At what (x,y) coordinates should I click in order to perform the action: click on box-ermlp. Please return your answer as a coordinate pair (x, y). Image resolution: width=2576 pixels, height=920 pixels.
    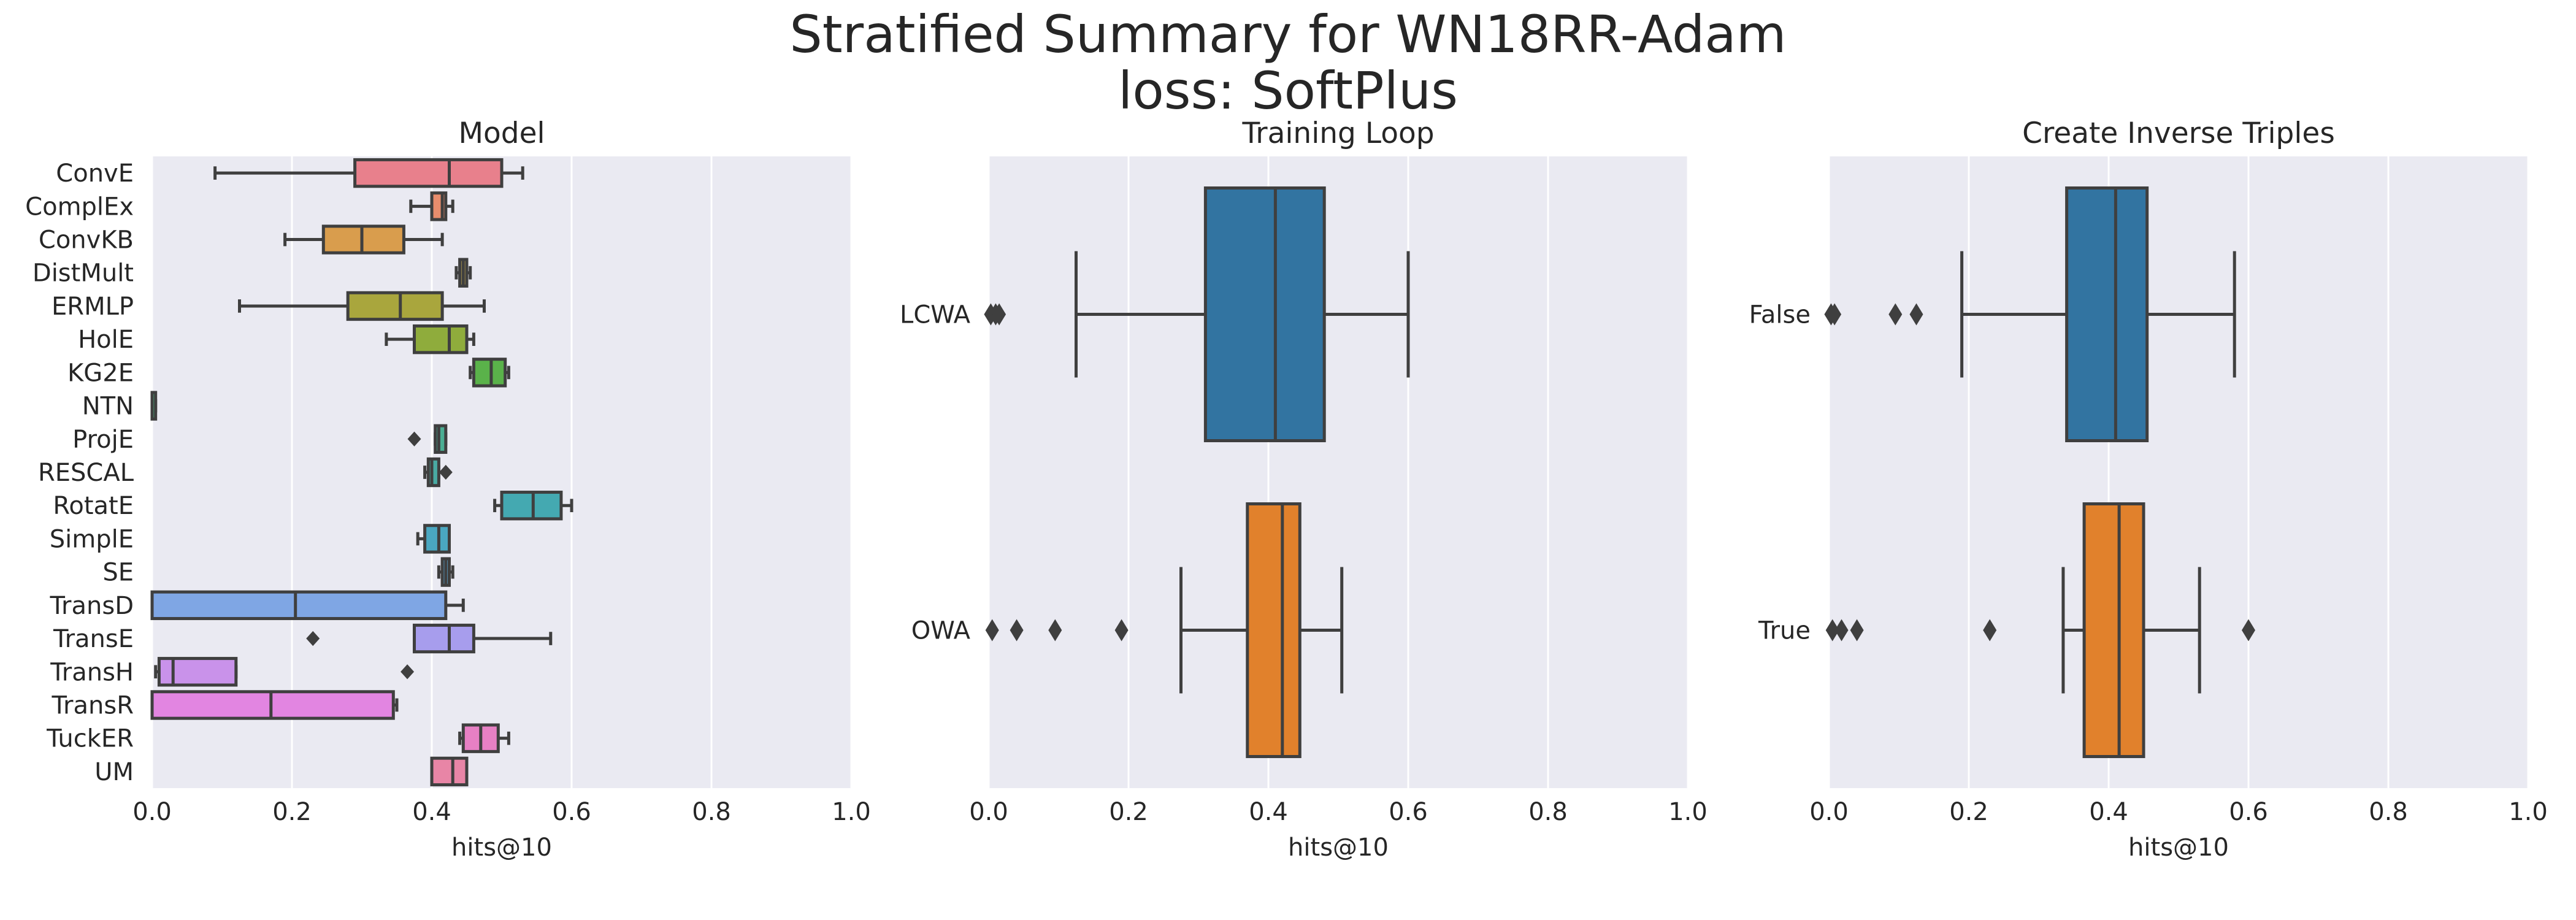
    Looking at the image, I should click on (362, 306).